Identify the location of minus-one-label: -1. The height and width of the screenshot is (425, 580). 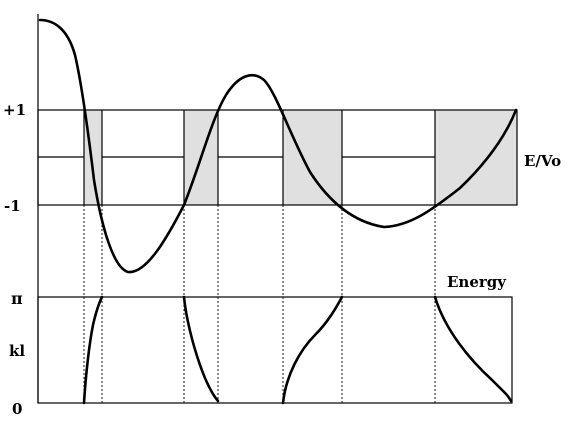
(12, 206).